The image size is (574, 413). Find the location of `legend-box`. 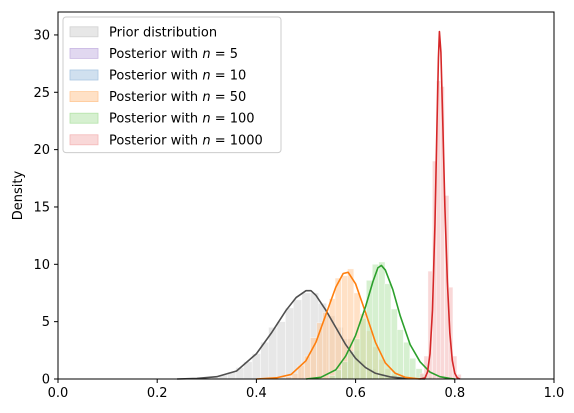

legend-box is located at coordinates (172, 85).